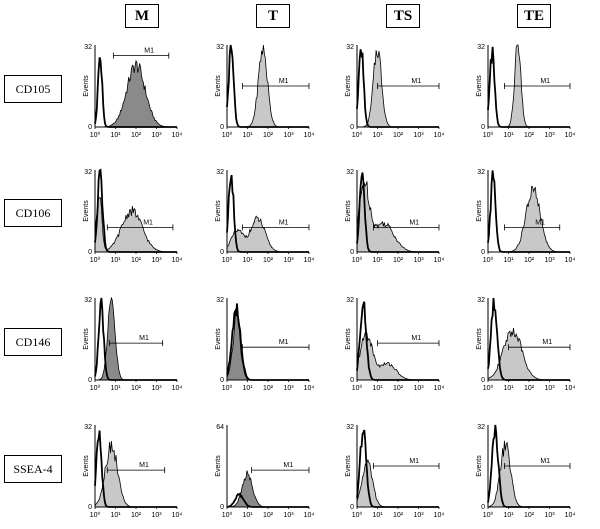 Image resolution: width=600 pixels, height=529 pixels. Describe the element at coordinates (115, 260) in the screenshot. I see `x-tick-label-1-cd106-m: 10¹` at that location.